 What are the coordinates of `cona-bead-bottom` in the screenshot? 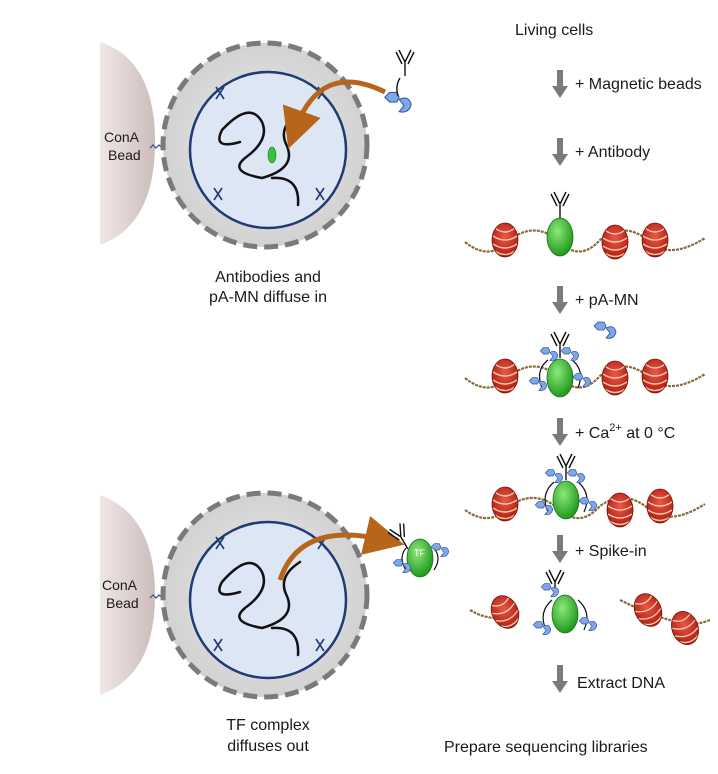 It's located at (127, 595).